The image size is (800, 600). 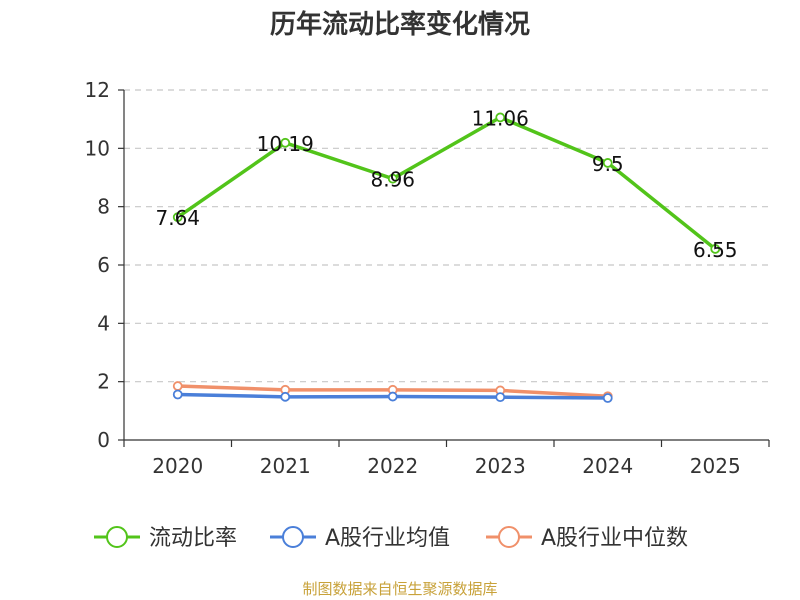 I want to click on x-tick-label: 2020, so click(x=177, y=466).